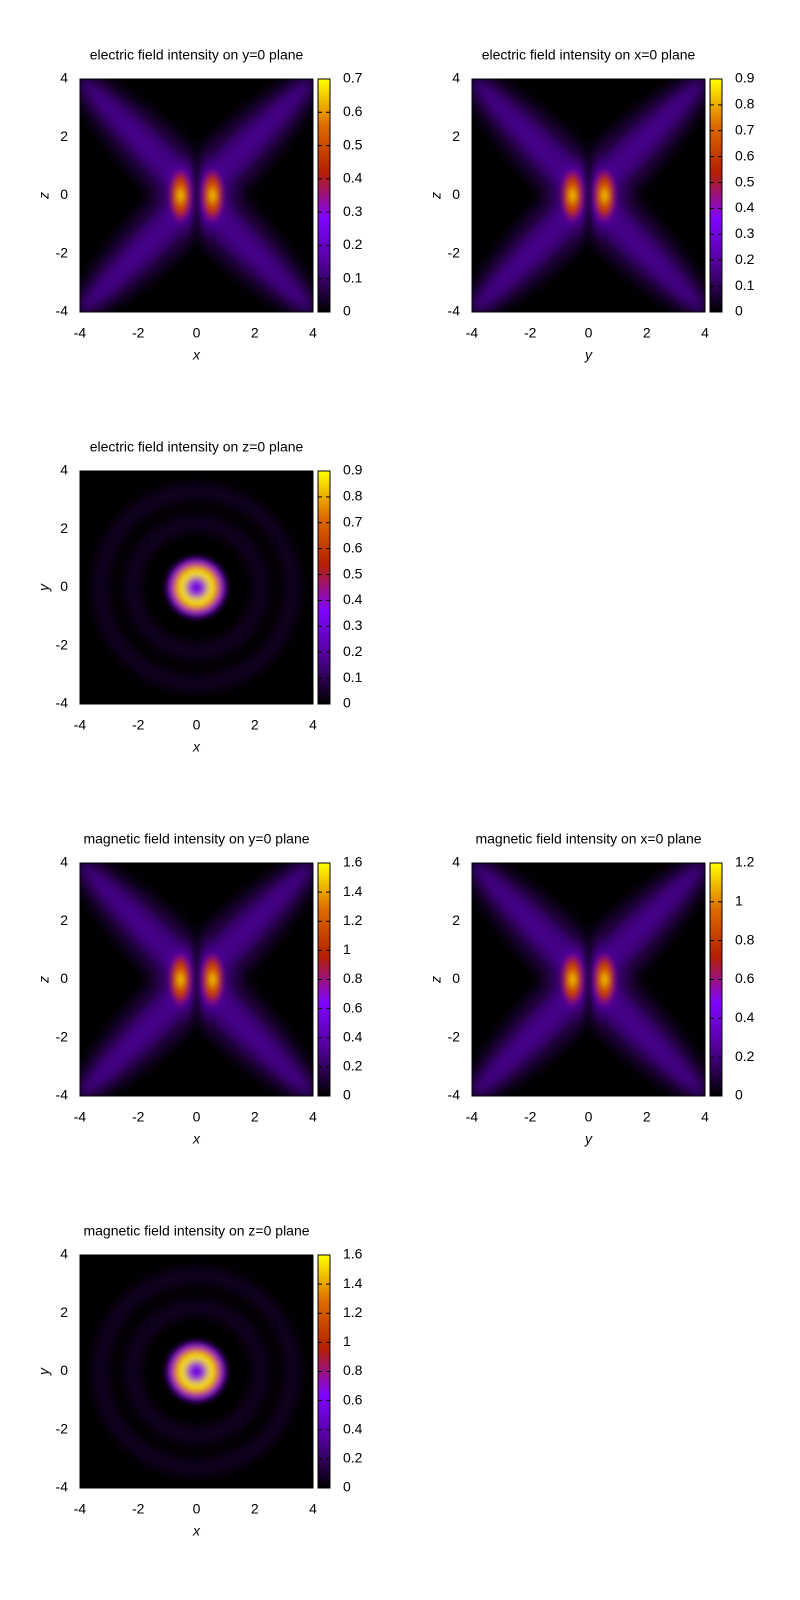 This screenshot has height=1600, width=800. I want to click on panel-title: electric field intensity on z=0 plane, so click(197, 447).